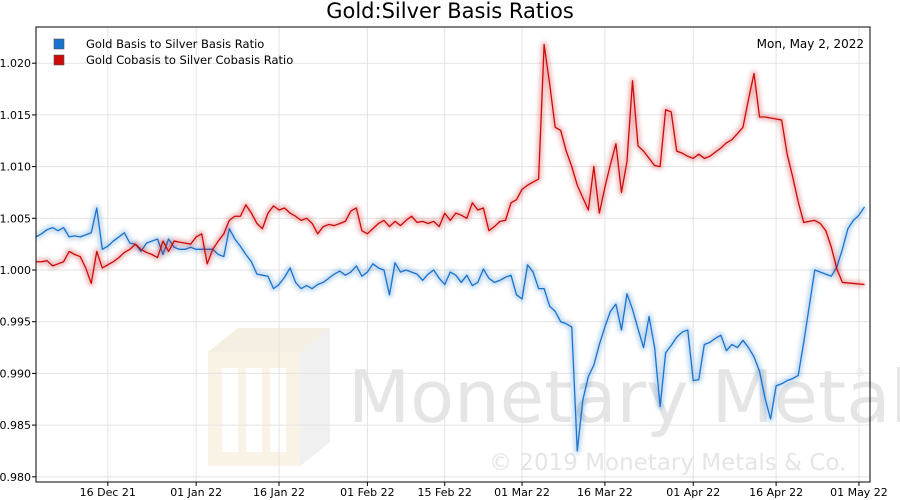  What do you see at coordinates (522, 492) in the screenshot?
I see `x-tick-label: 01 Mar 22` at bounding box center [522, 492].